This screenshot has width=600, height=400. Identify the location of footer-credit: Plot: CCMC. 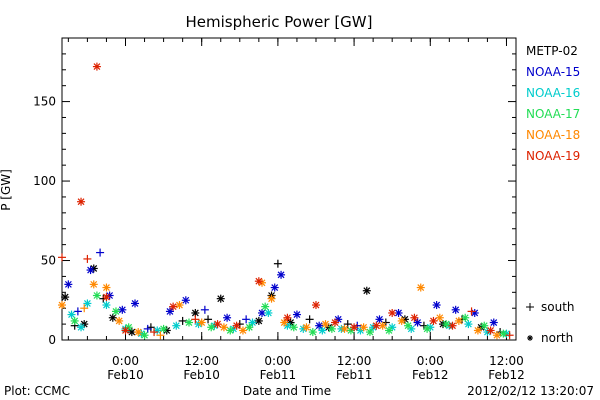
(37, 391).